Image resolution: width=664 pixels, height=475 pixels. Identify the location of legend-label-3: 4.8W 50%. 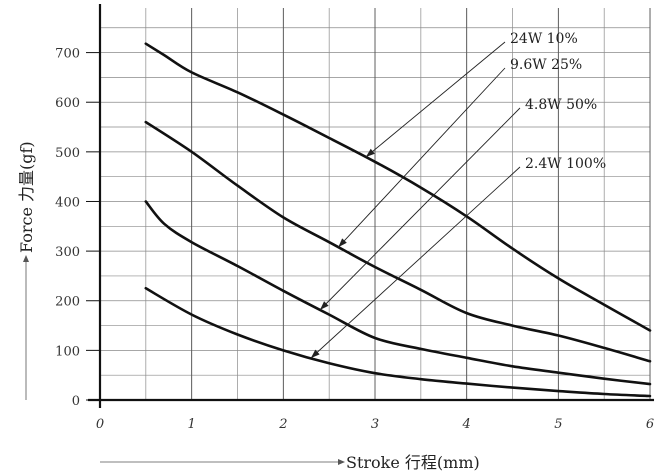
(561, 105).